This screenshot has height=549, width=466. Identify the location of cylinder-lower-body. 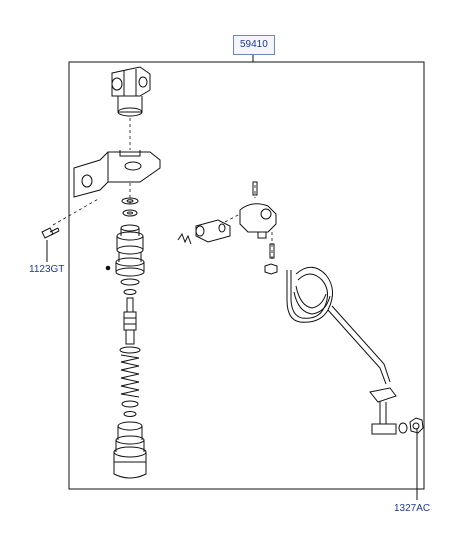
(130, 450).